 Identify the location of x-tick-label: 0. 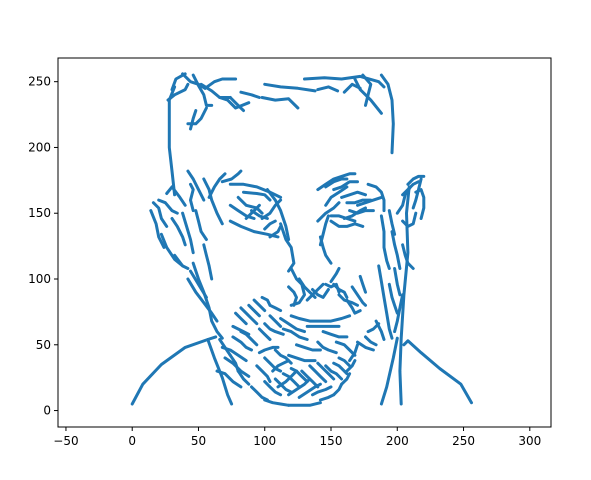
(132, 441).